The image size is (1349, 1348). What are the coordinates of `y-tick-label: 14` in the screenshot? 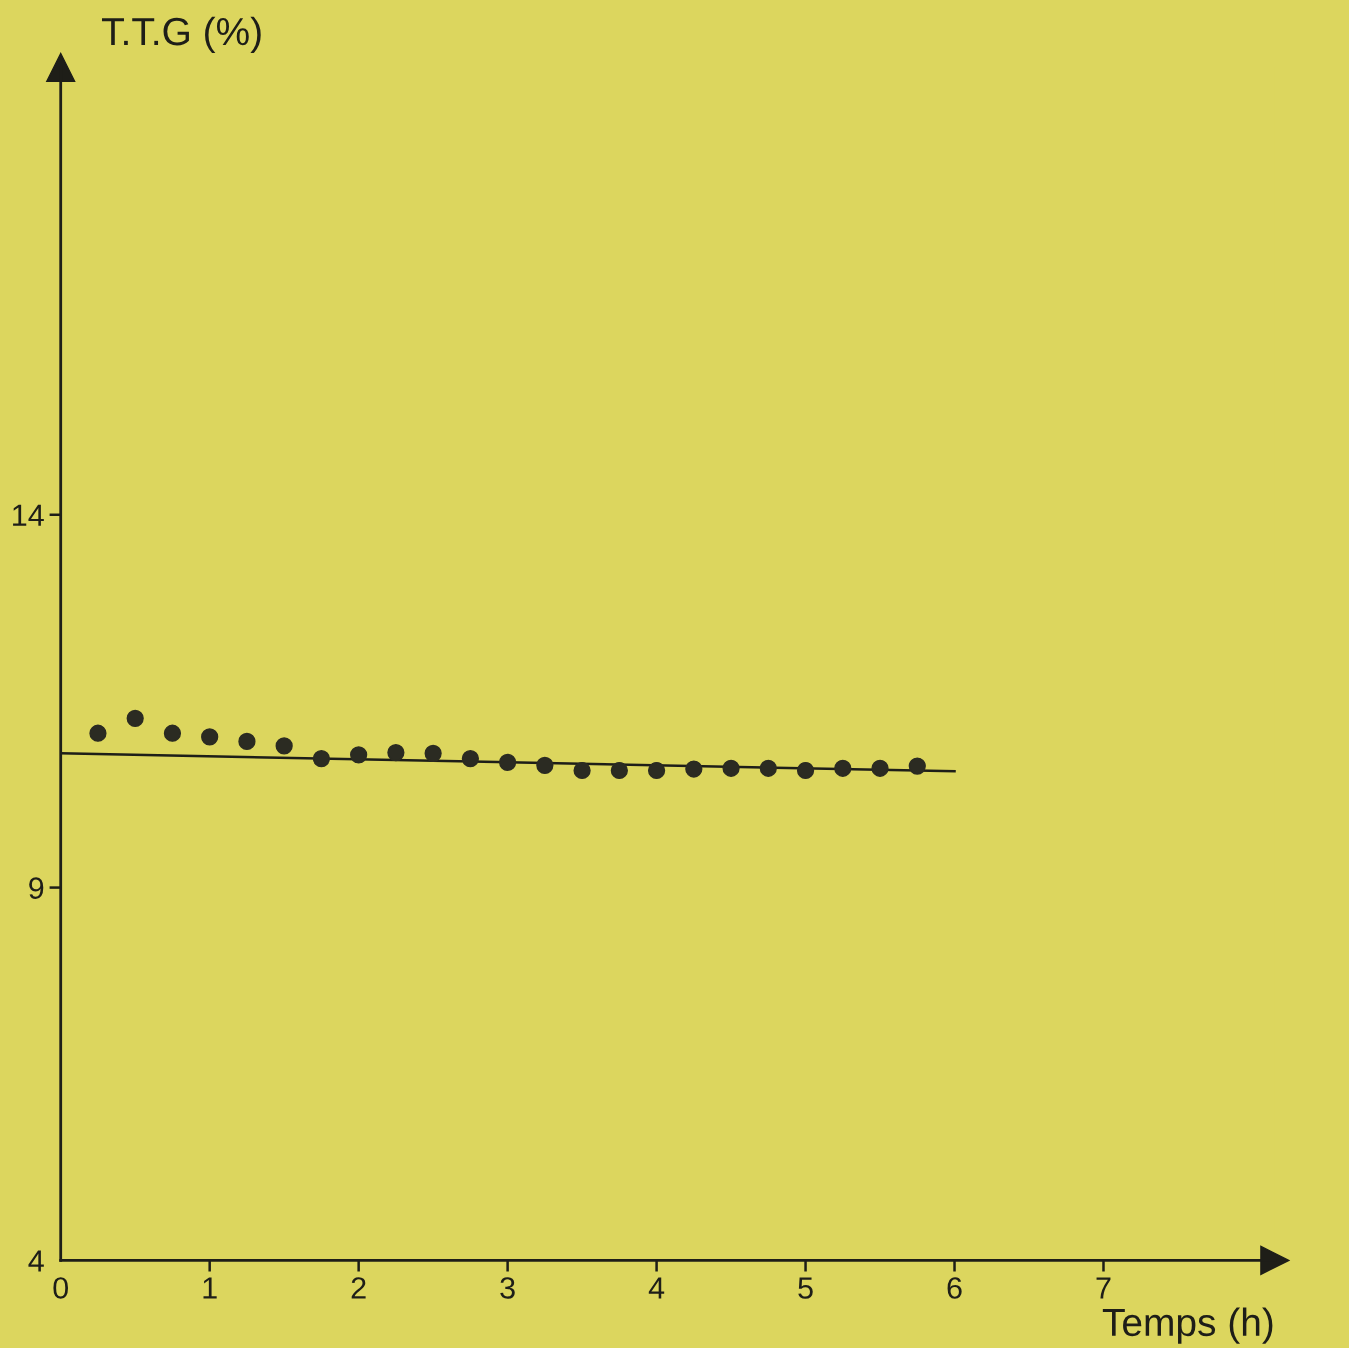 It's located at (28, 515).